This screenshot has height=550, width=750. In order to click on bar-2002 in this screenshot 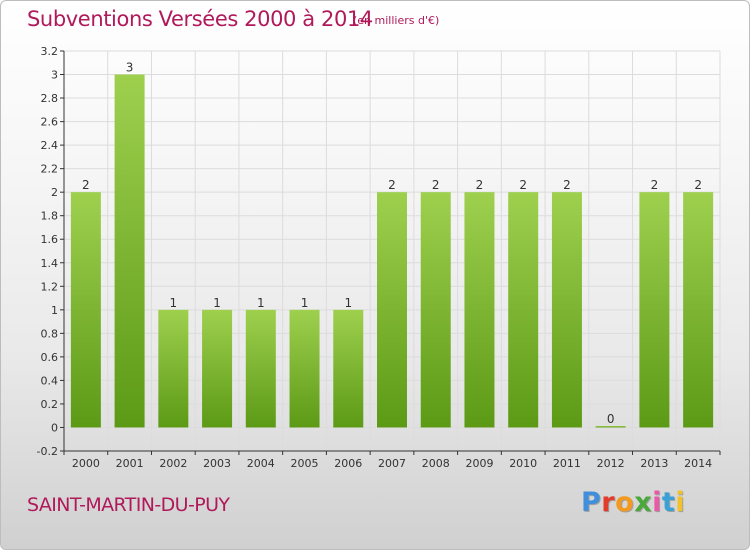, I will do `click(173, 368)`.